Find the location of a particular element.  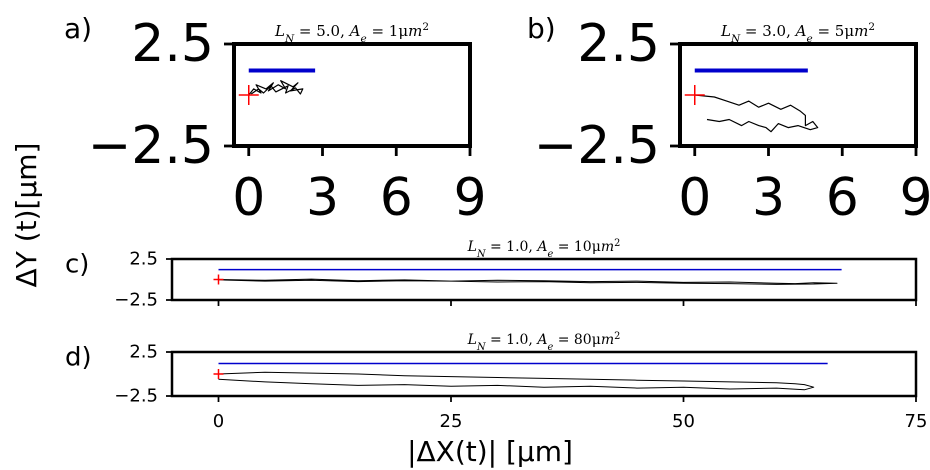

x-tick-label: 25 is located at coordinates (451, 421).